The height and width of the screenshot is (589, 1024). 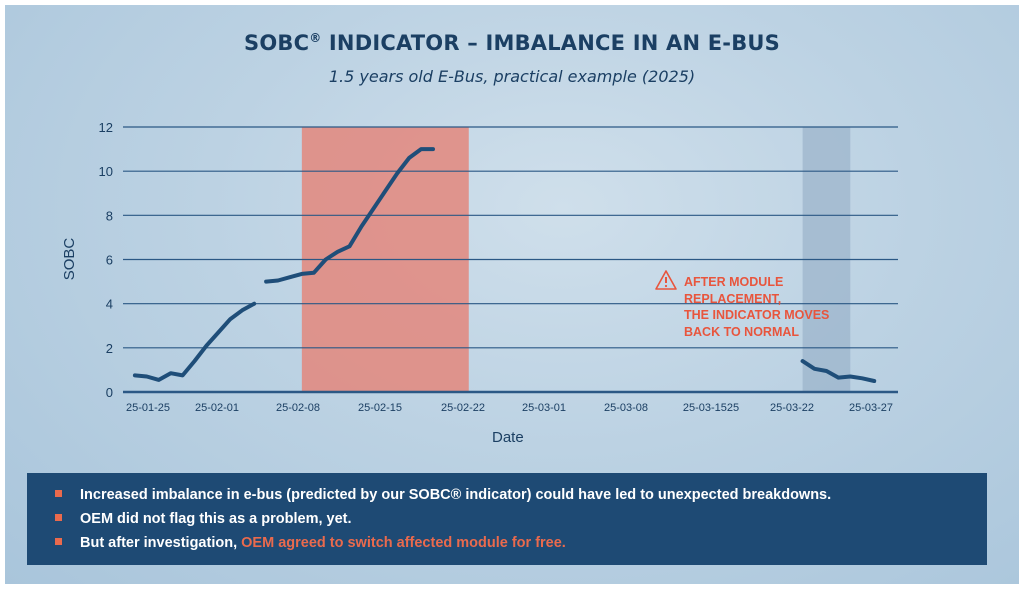 What do you see at coordinates (463, 408) in the screenshot?
I see `x-tick-label: 25-02-22` at bounding box center [463, 408].